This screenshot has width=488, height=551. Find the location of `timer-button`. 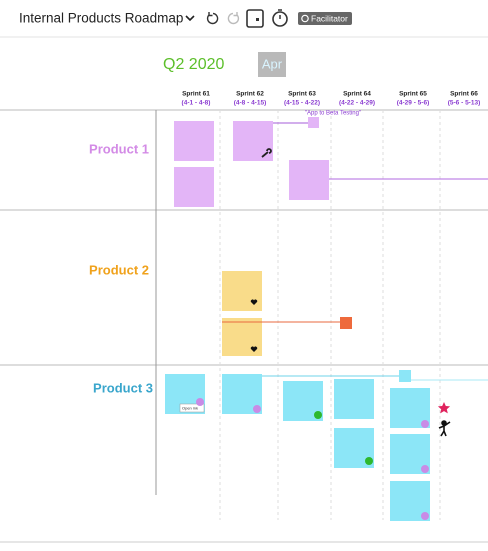

timer-button is located at coordinates (280, 19).